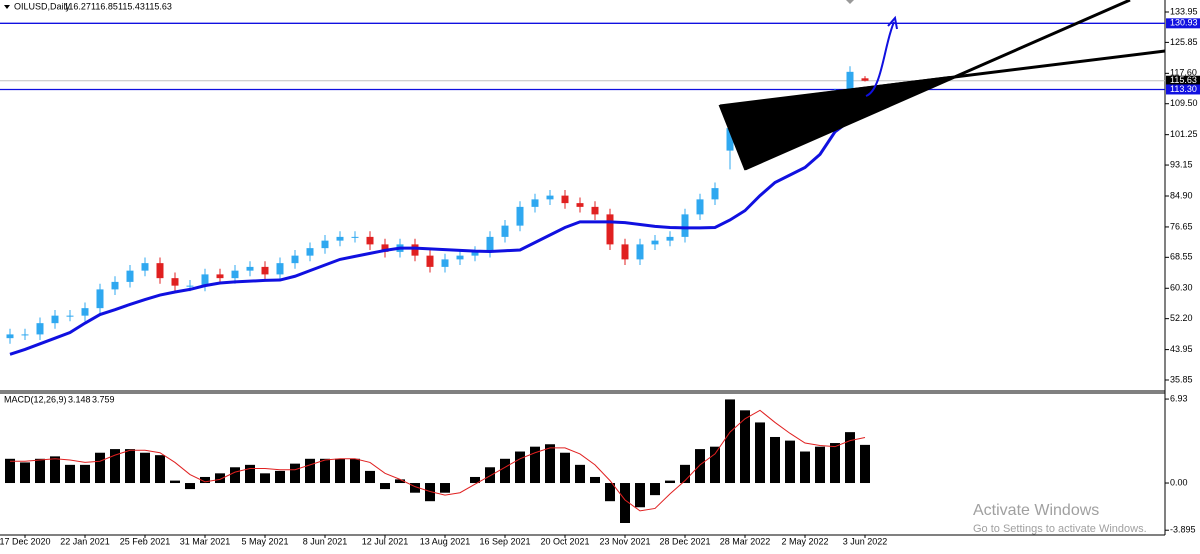  Describe the element at coordinates (77, 6) in the screenshot. I see `header-open: 116.27` at that location.